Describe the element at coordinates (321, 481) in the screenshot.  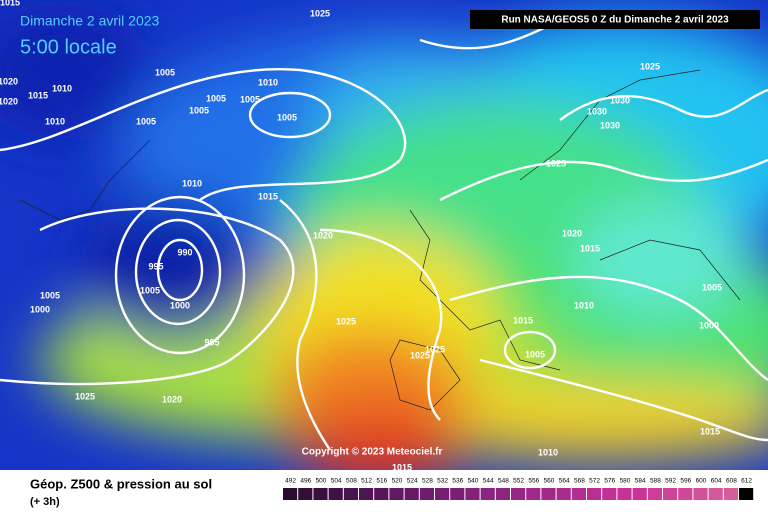
I see `scale-label: 500` at that location.